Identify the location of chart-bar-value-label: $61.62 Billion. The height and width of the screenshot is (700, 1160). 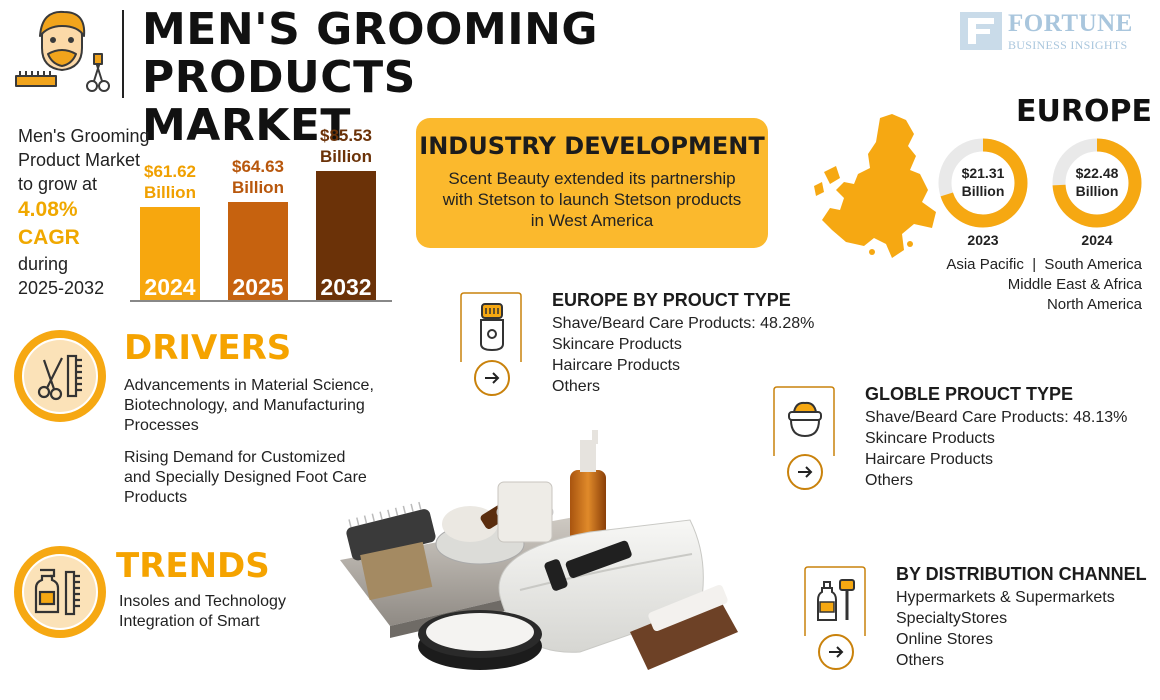
(170, 182).